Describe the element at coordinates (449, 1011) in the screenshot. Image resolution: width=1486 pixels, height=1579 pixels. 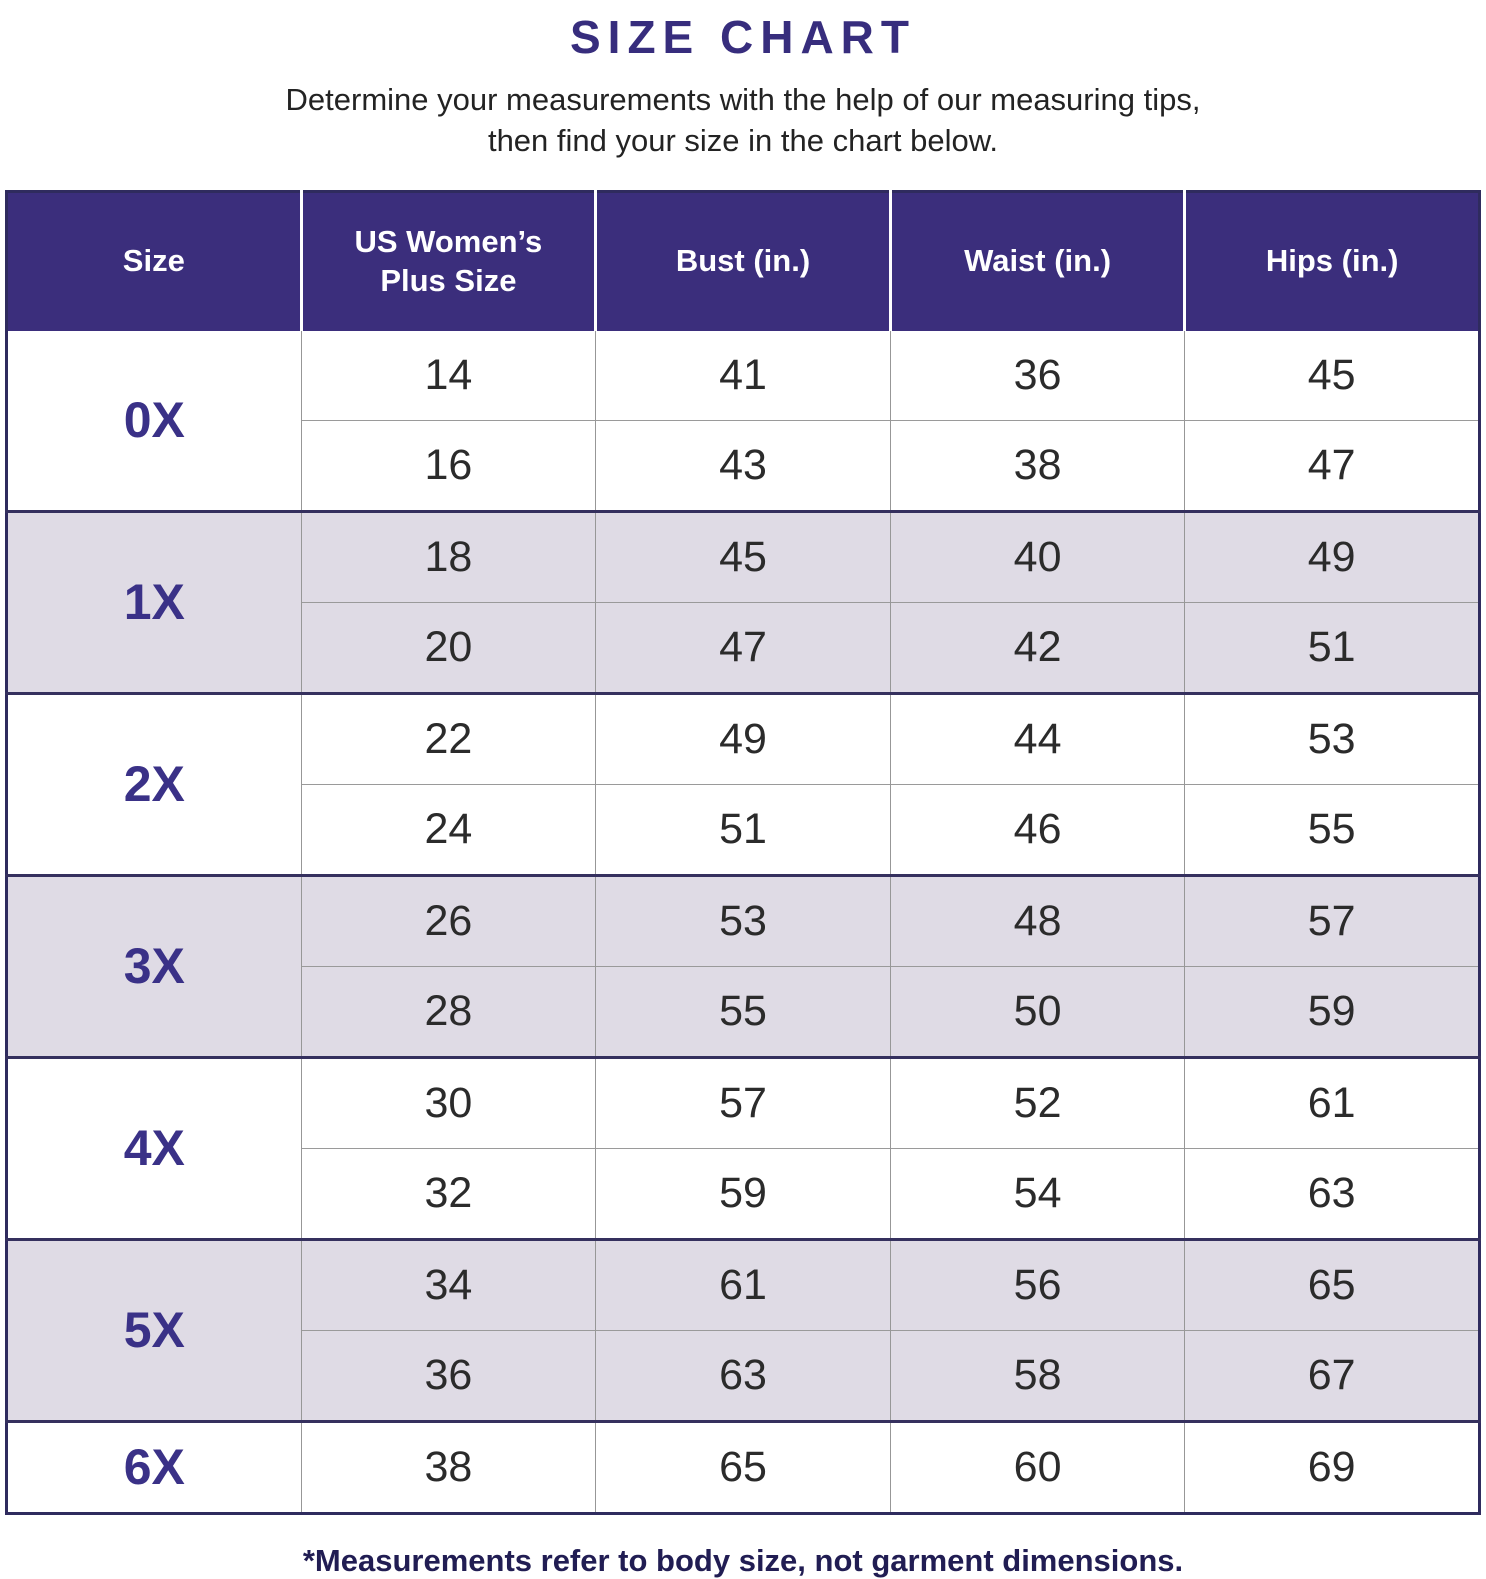
I see `measurement-cell: 28` at that location.